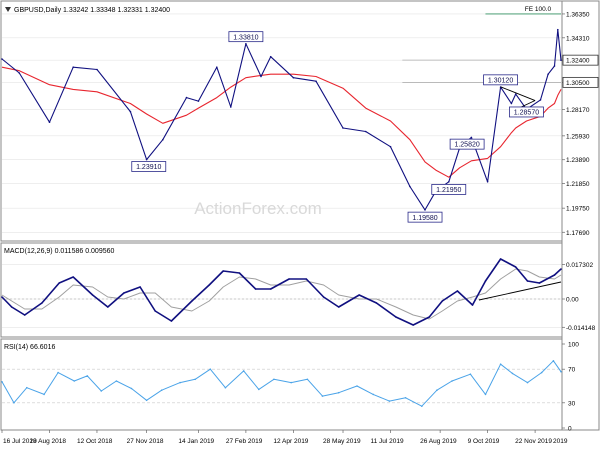 The image size is (600, 455). What do you see at coordinates (387, 441) in the screenshot?
I see `x-tick-label-8: 11 Jul 2019` at bounding box center [387, 441].